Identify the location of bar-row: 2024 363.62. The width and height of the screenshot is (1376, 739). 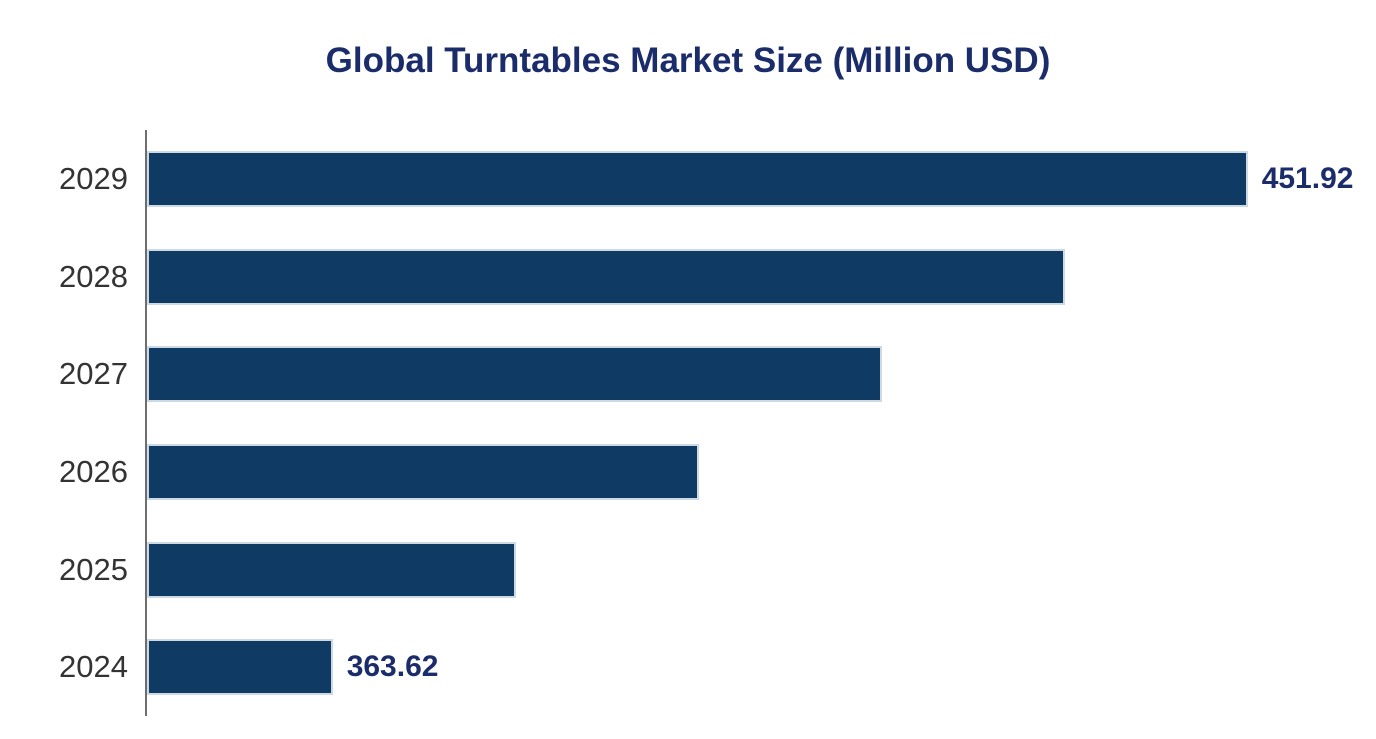
(688, 667).